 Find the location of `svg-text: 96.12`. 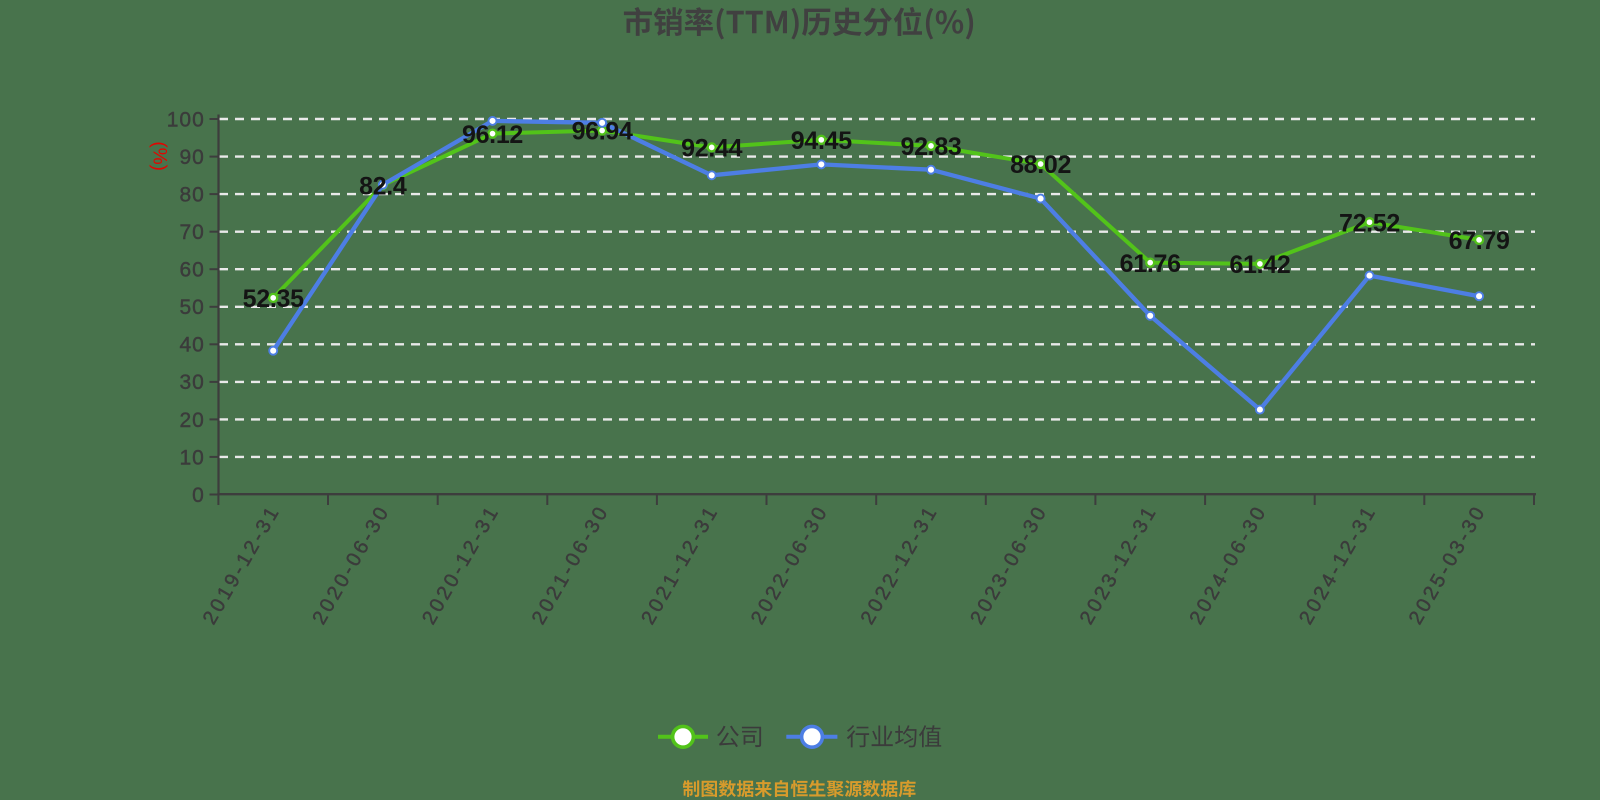

svg-text: 96.12 is located at coordinates (492, 135).